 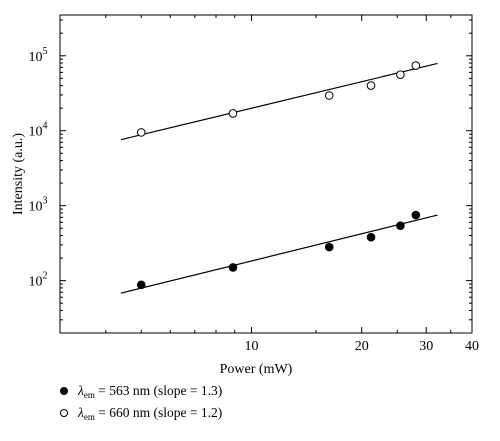 What do you see at coordinates (64, 413) in the screenshot?
I see `open-circle-icon` at bounding box center [64, 413].